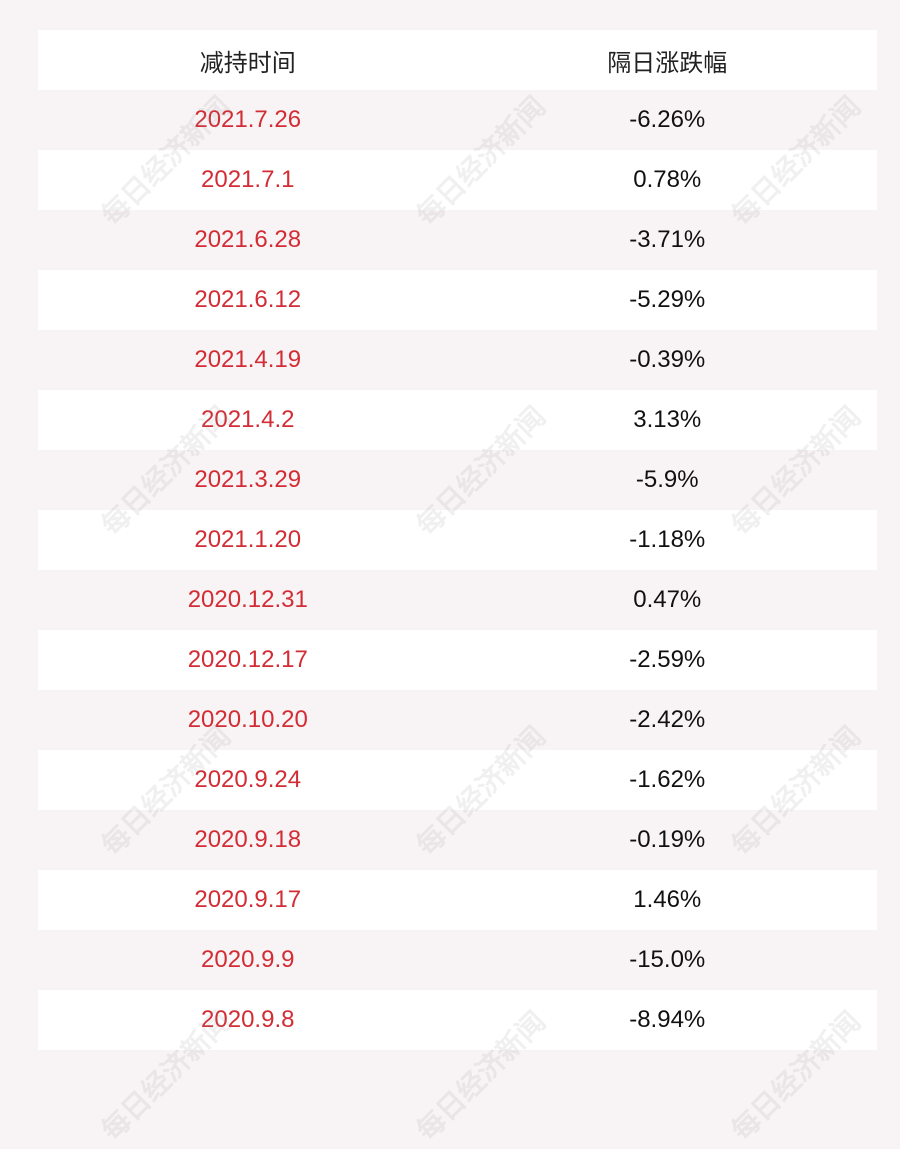 Image resolution: width=900 pixels, height=1149 pixels. What do you see at coordinates (457, 360) in the screenshot?
I see `table-row: 2021.4.19 -0.39%` at bounding box center [457, 360].